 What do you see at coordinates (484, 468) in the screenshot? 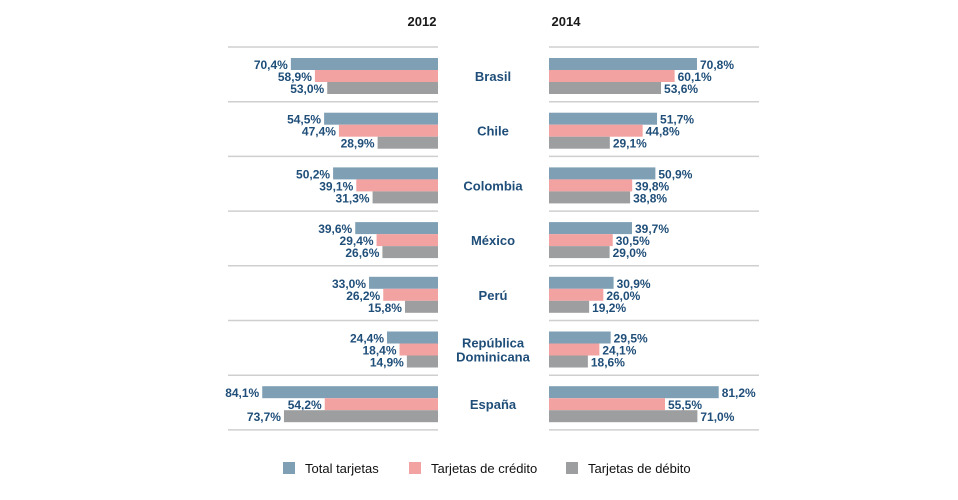
I see `legend-label-tarjetas-de-credito: Tarjetas de crédito` at bounding box center [484, 468].